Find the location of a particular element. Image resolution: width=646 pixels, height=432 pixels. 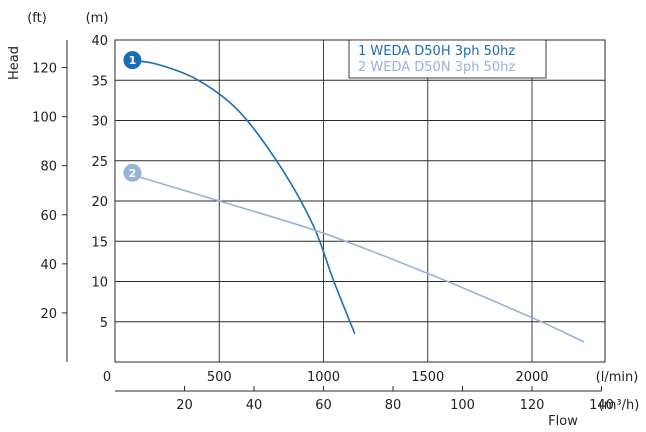

x-axis-title: Flow is located at coordinates (563, 421).